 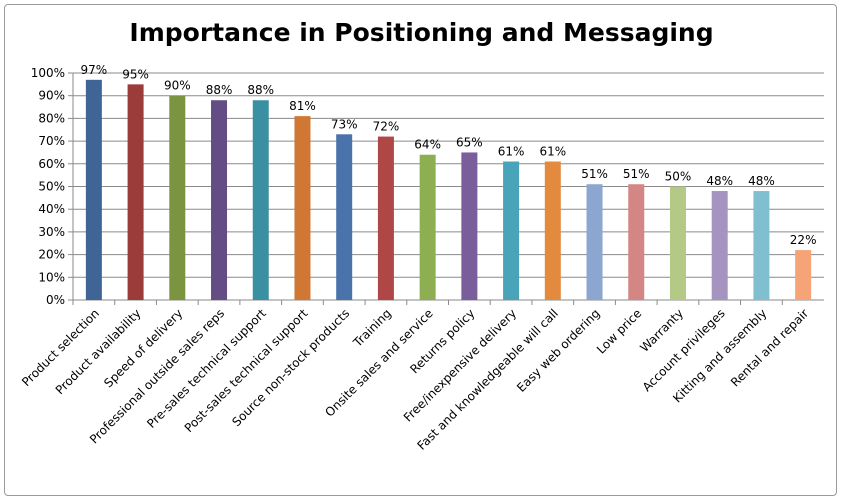 What do you see at coordinates (761, 181) in the screenshot?
I see `data-label-16: 48%` at bounding box center [761, 181].